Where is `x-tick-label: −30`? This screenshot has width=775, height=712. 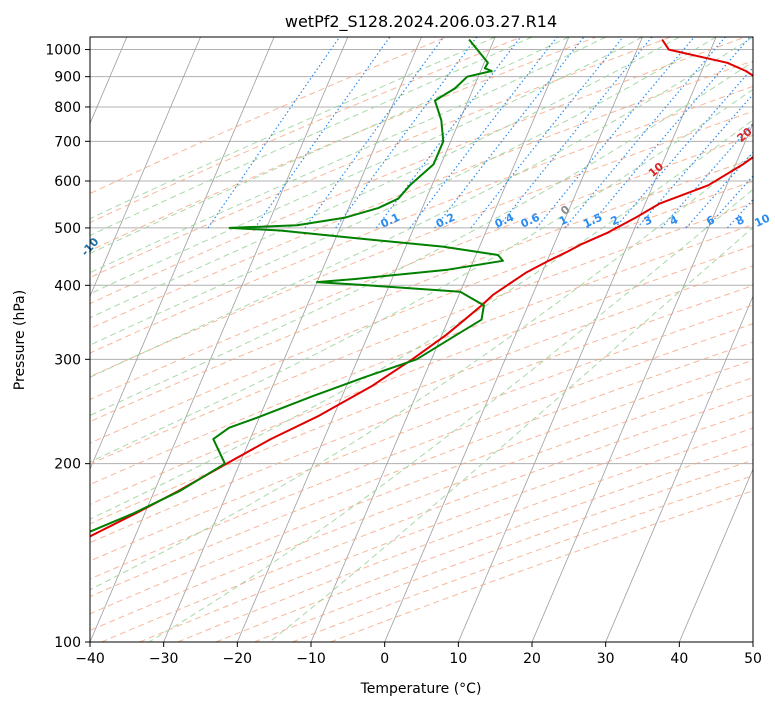 x-tick-label: −30 is located at coordinates (164, 659).